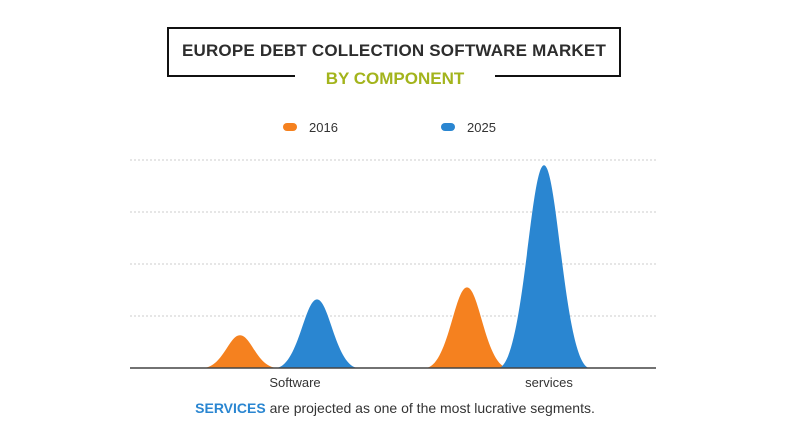  I want to click on x-tick-label-services: services, so click(549, 382).